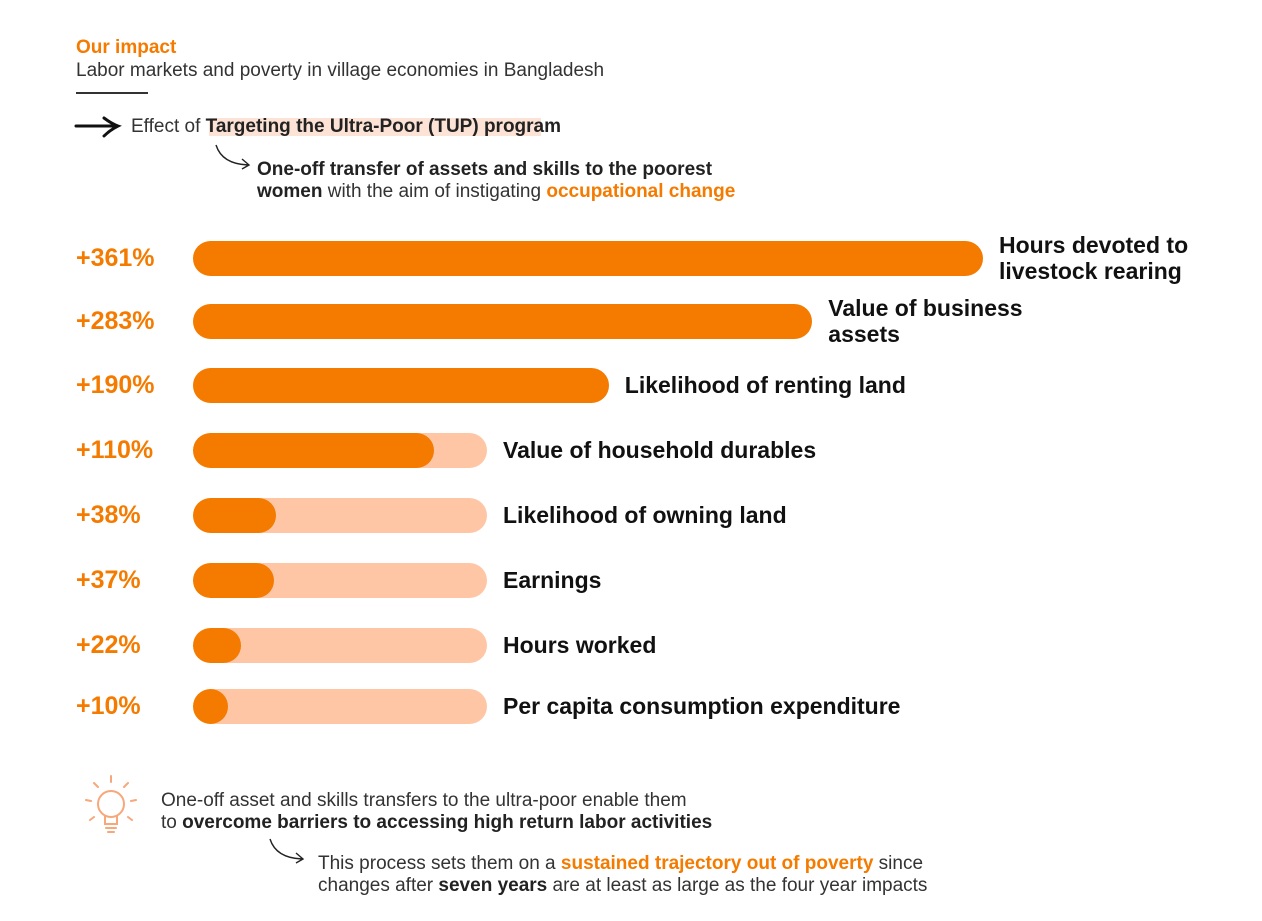  What do you see at coordinates (168, 126) in the screenshot?
I see `text-segment: Effect of` at bounding box center [168, 126].